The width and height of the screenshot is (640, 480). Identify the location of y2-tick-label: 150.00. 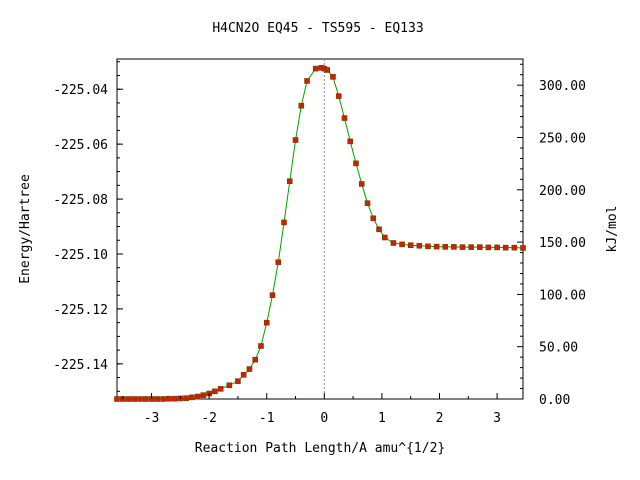
(562, 243).